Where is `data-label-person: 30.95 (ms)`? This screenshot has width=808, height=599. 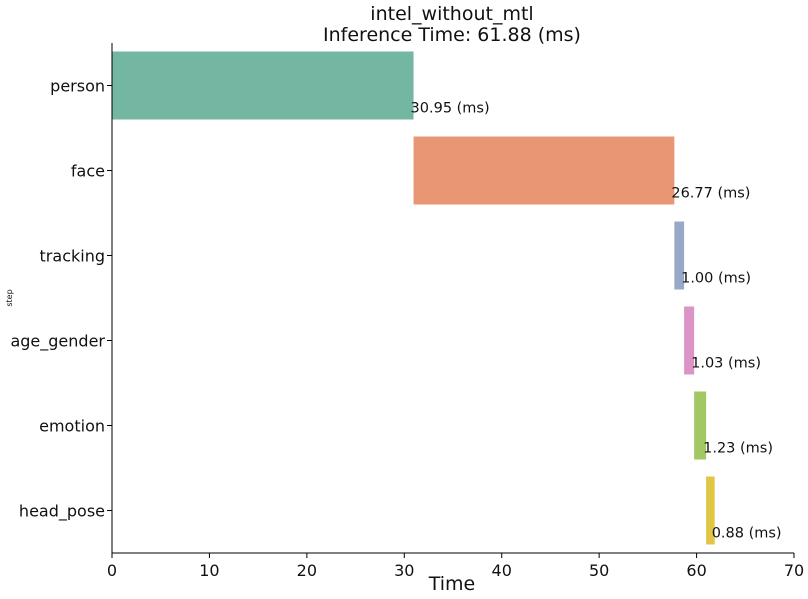
data-label-person: 30.95 (ms) is located at coordinates (450, 109).